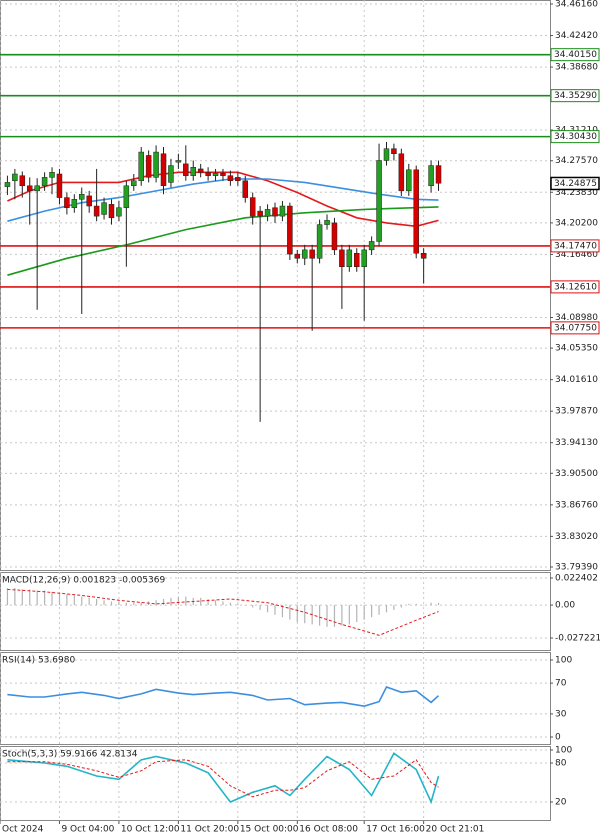 The height and width of the screenshot is (837, 600). Describe the element at coordinates (576, 537) in the screenshot. I see `y-tick-label: 33.83020` at that location.